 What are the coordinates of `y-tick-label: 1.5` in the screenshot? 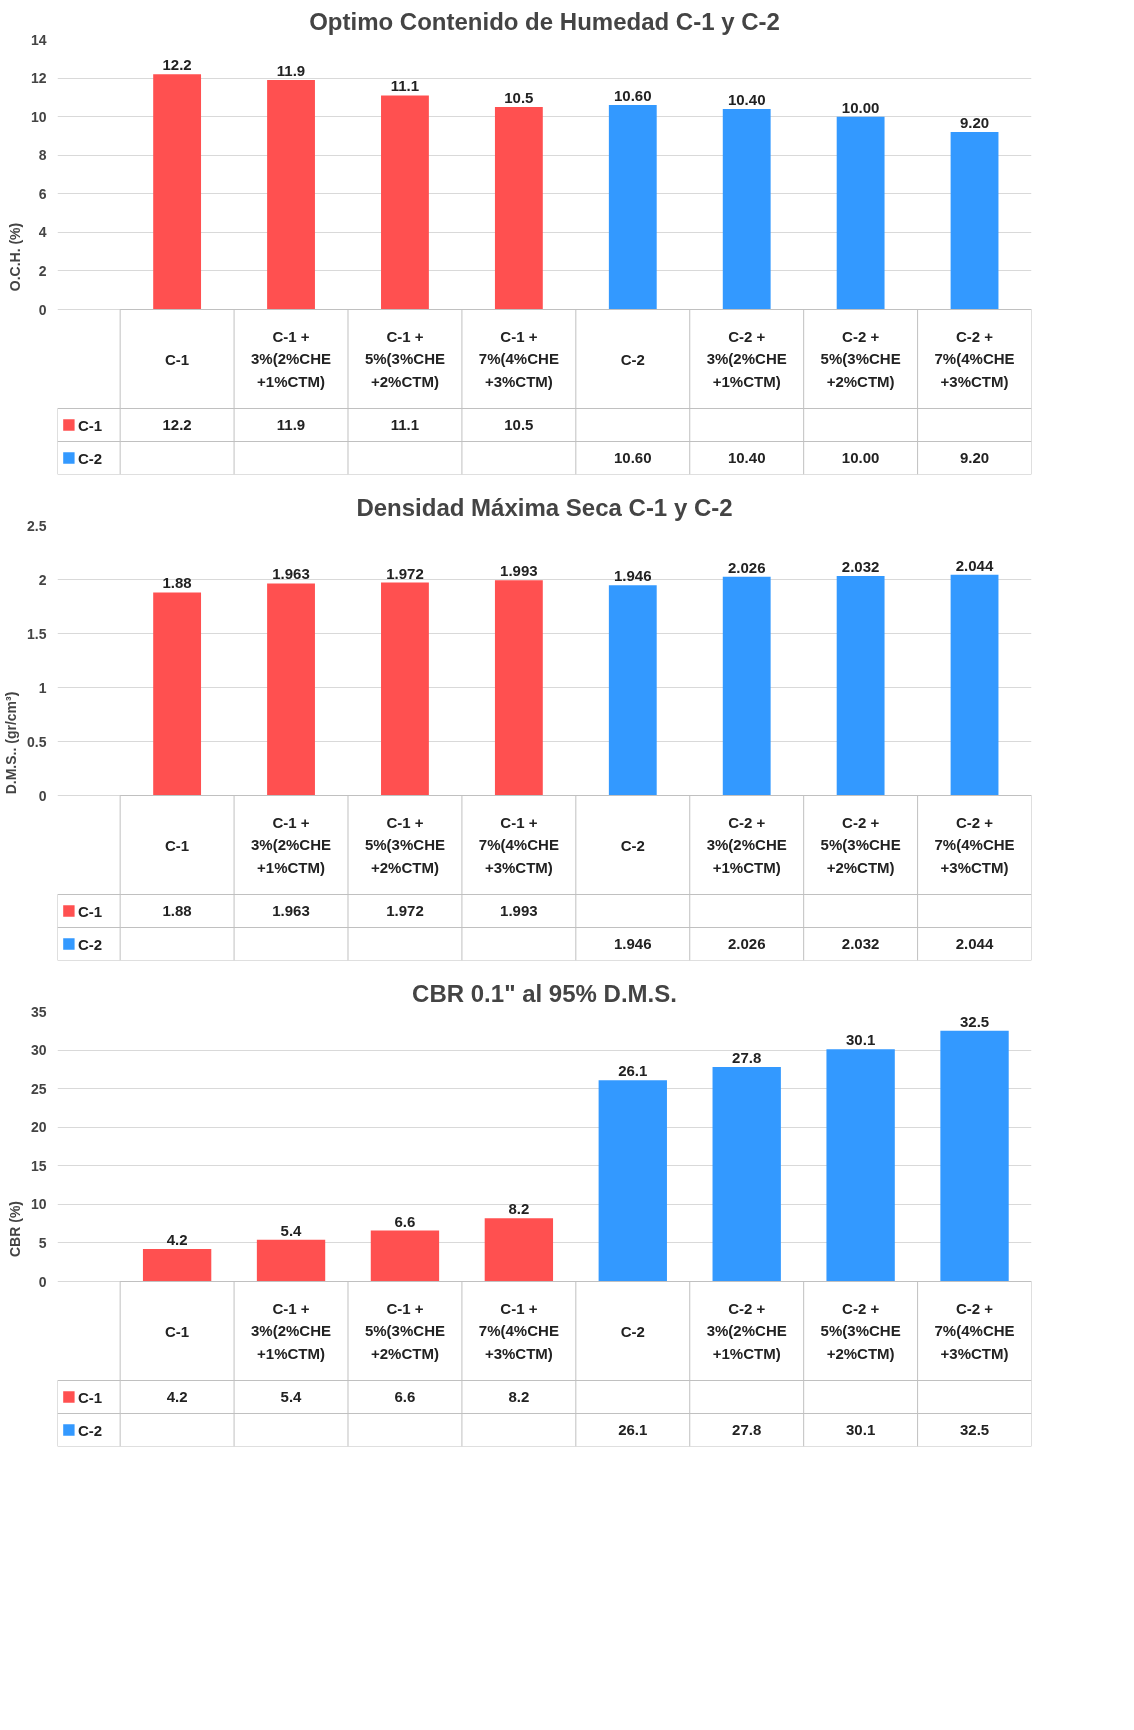 It's located at (37, 633).